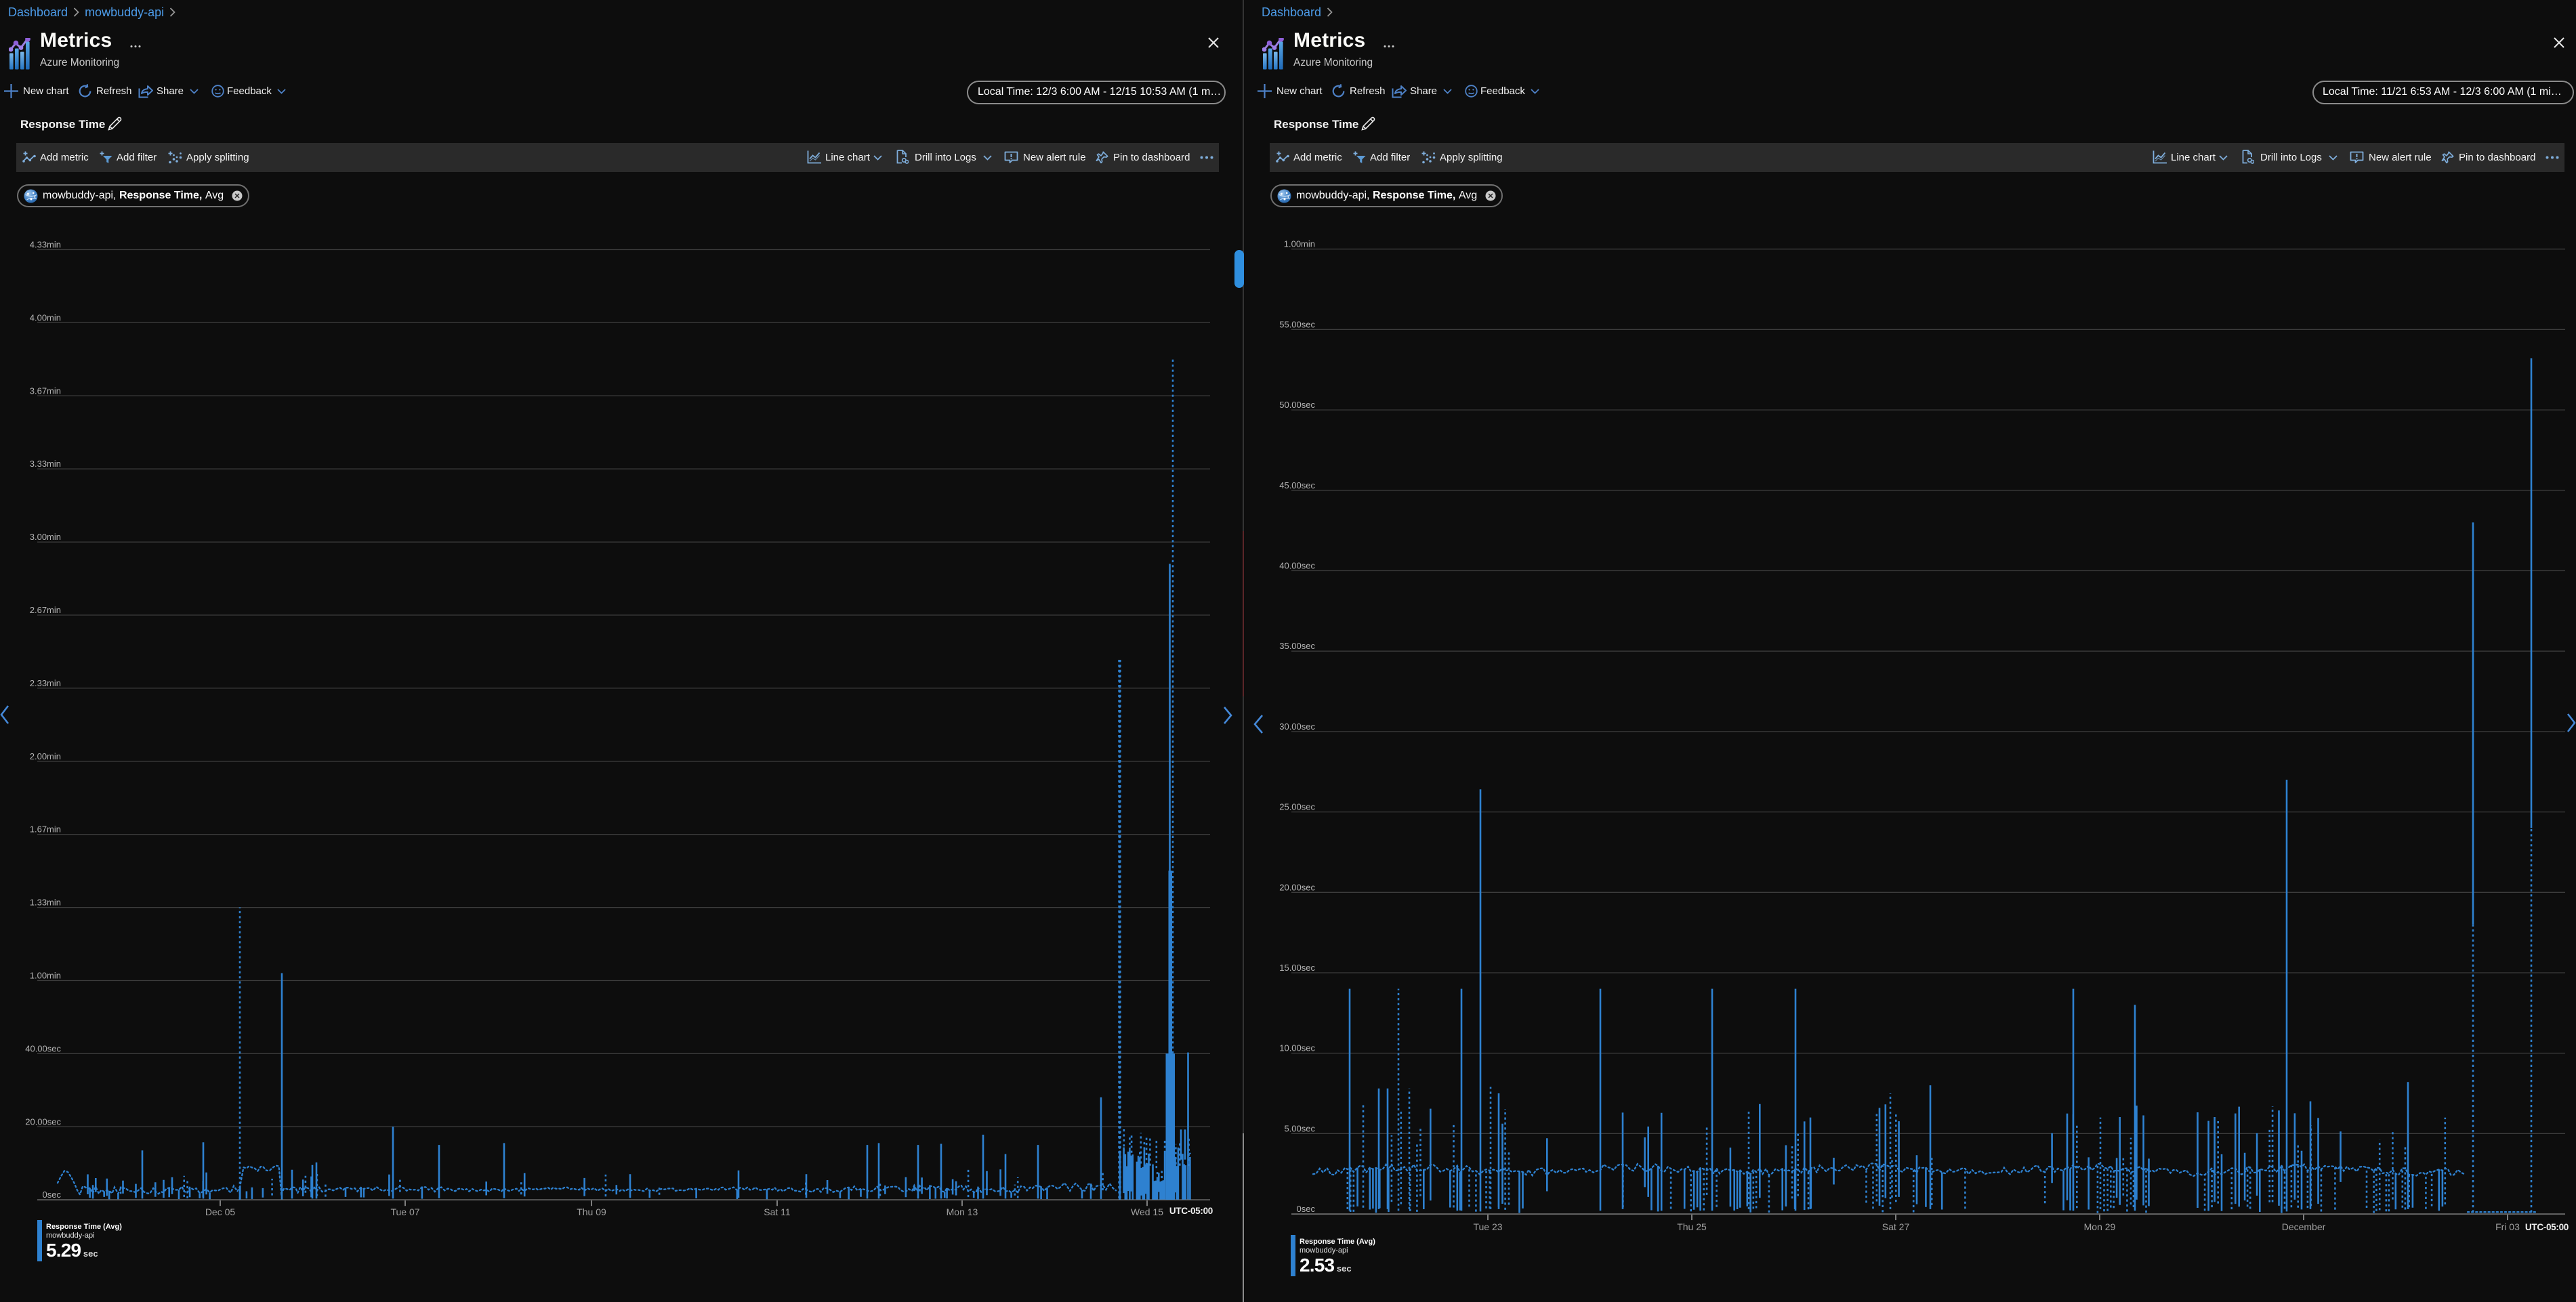  I want to click on svg-text: 3.33min, so click(45, 464).